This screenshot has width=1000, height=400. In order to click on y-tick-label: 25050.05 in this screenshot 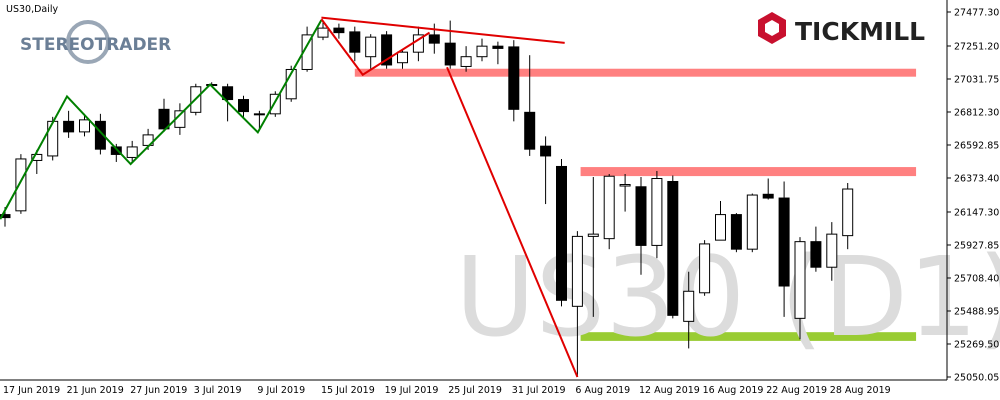, I will do `click(976, 377)`.